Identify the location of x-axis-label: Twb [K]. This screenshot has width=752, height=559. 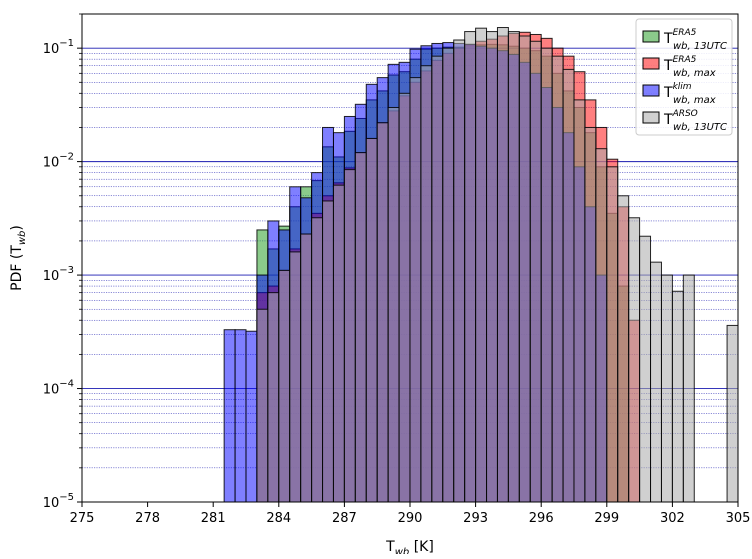
(409, 546).